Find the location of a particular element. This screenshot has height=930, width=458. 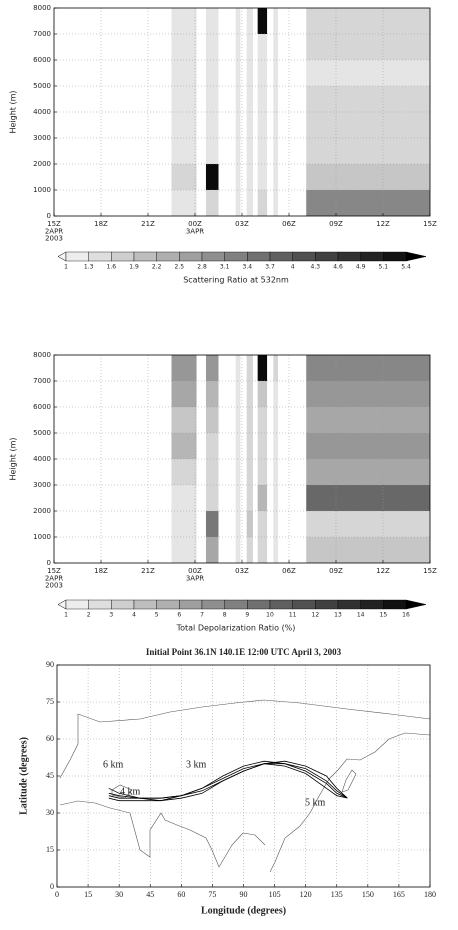

colorbar-tick-label: 2.8 is located at coordinates (202, 267).